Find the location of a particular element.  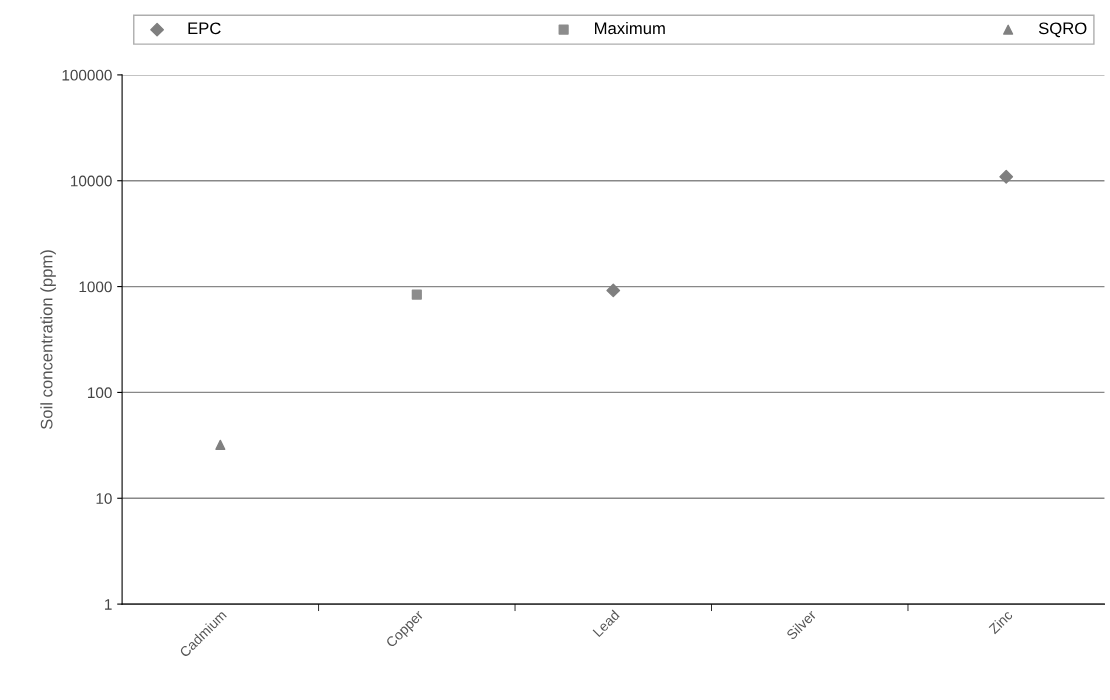

x-tick-label: Zinc is located at coordinates (1000, 622).